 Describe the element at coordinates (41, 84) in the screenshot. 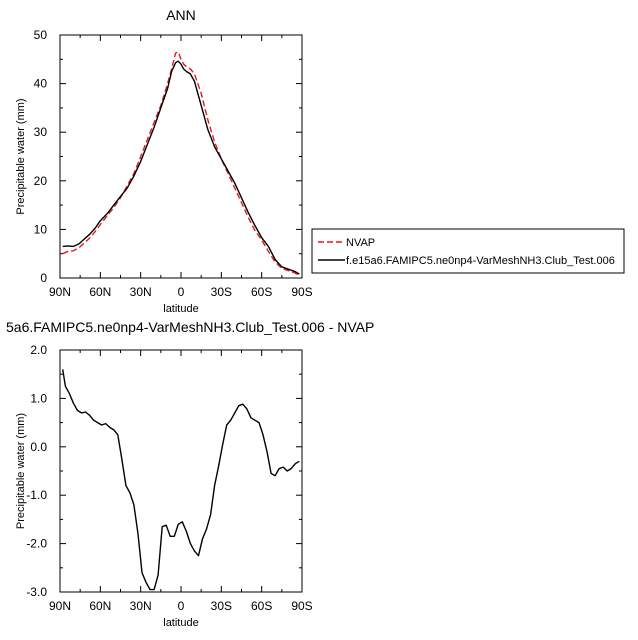

I see `y-tick-label: 40` at that location.